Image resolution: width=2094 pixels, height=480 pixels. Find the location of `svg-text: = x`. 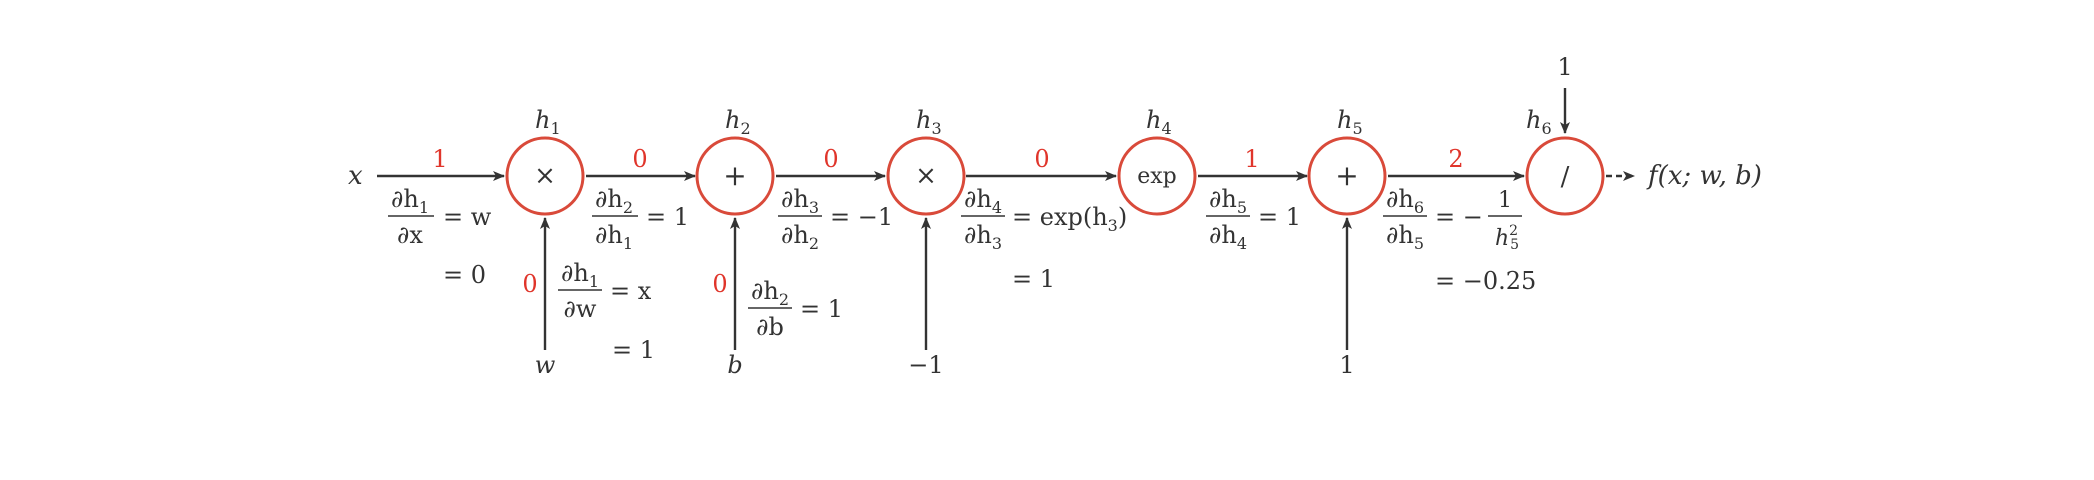

svg-text: = x is located at coordinates (631, 291).